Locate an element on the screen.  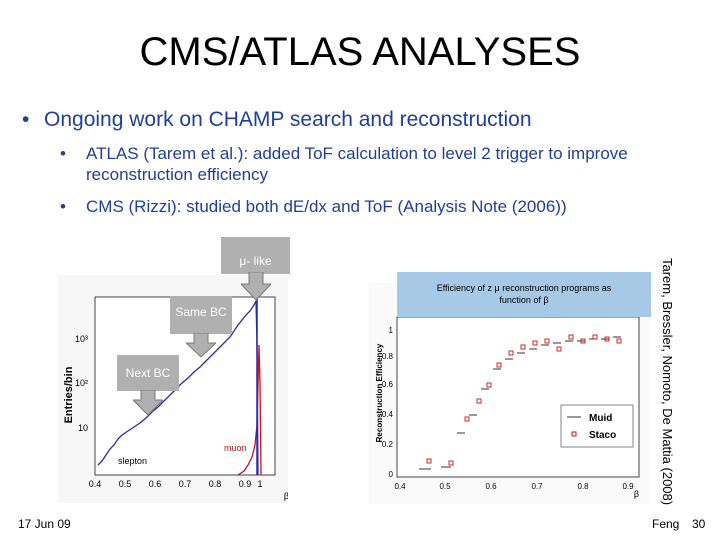
slide-title: CMS/ATLAS ANALYSES is located at coordinates (360, 52).